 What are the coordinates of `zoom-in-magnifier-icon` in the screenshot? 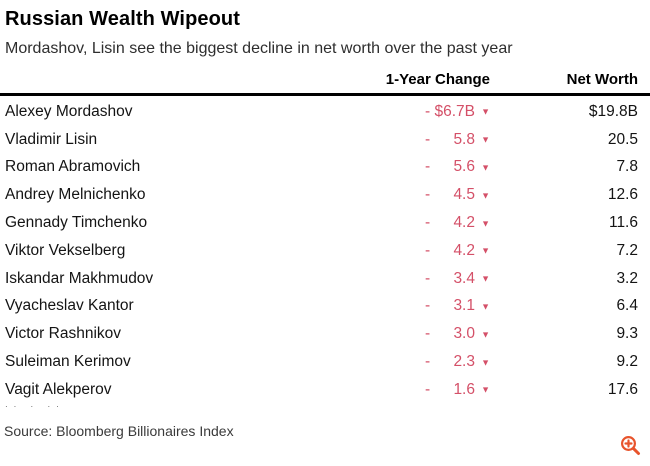 It's located at (630, 445).